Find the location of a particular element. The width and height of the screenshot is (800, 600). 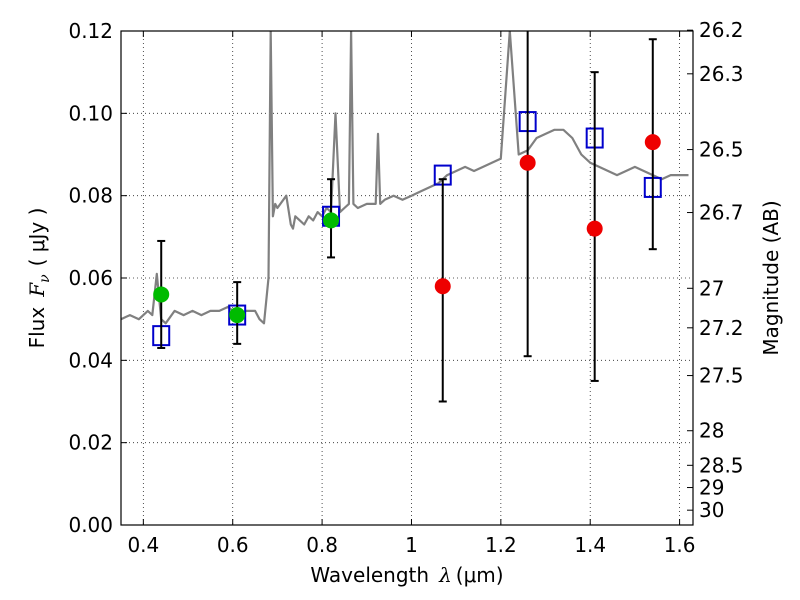

x-tick-label: 0.6 is located at coordinates (233, 545).